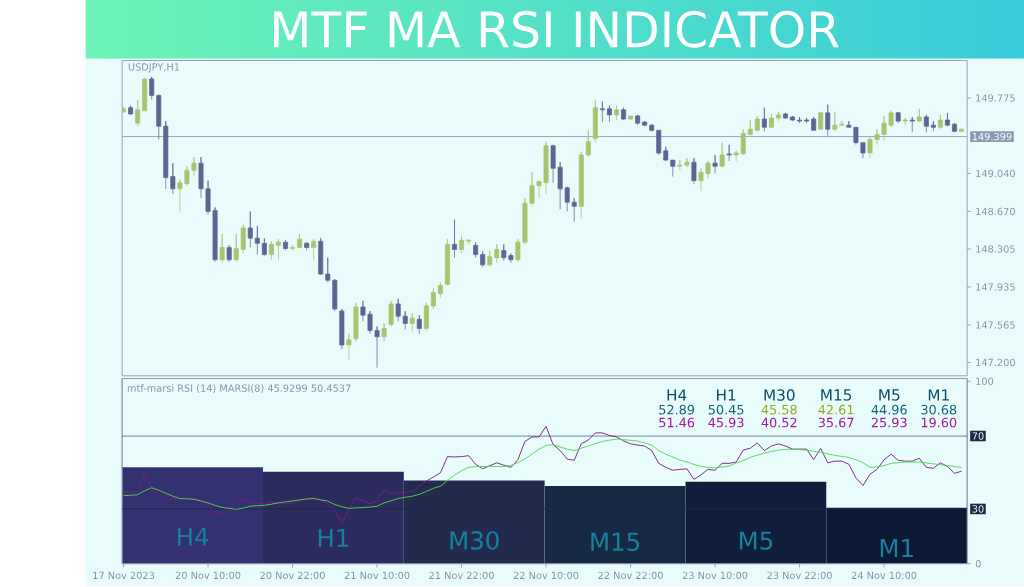 Image resolution: width=1024 pixels, height=587 pixels. What do you see at coordinates (208, 575) in the screenshot?
I see `x-tick-label: 20 Nov 10:00` at bounding box center [208, 575].